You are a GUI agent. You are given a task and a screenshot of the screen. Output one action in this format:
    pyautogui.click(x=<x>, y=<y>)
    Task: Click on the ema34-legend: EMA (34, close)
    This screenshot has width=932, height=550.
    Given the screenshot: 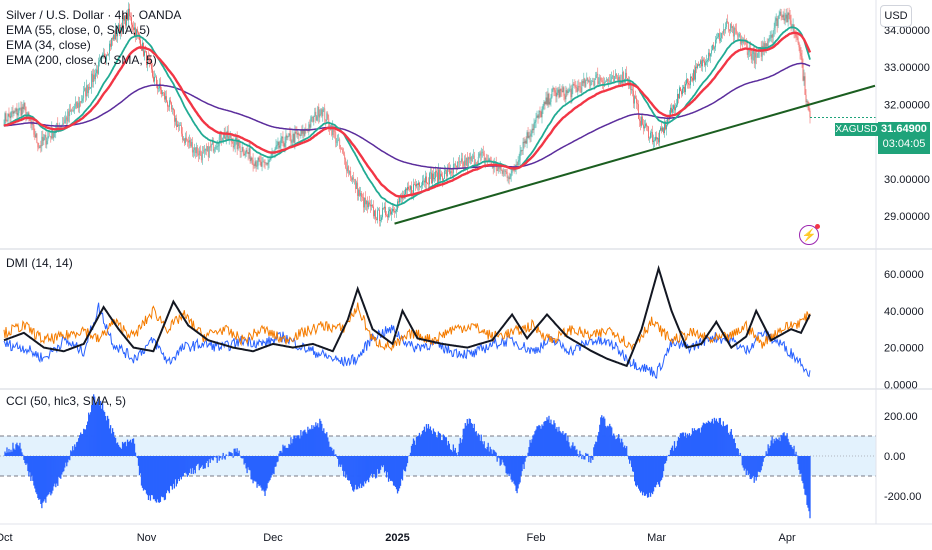 What is the action you would take?
    pyautogui.click(x=48, y=45)
    